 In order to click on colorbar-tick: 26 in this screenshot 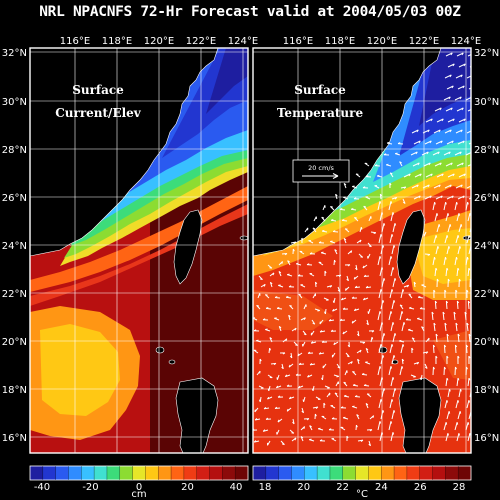, I will do `click(420, 487)`.